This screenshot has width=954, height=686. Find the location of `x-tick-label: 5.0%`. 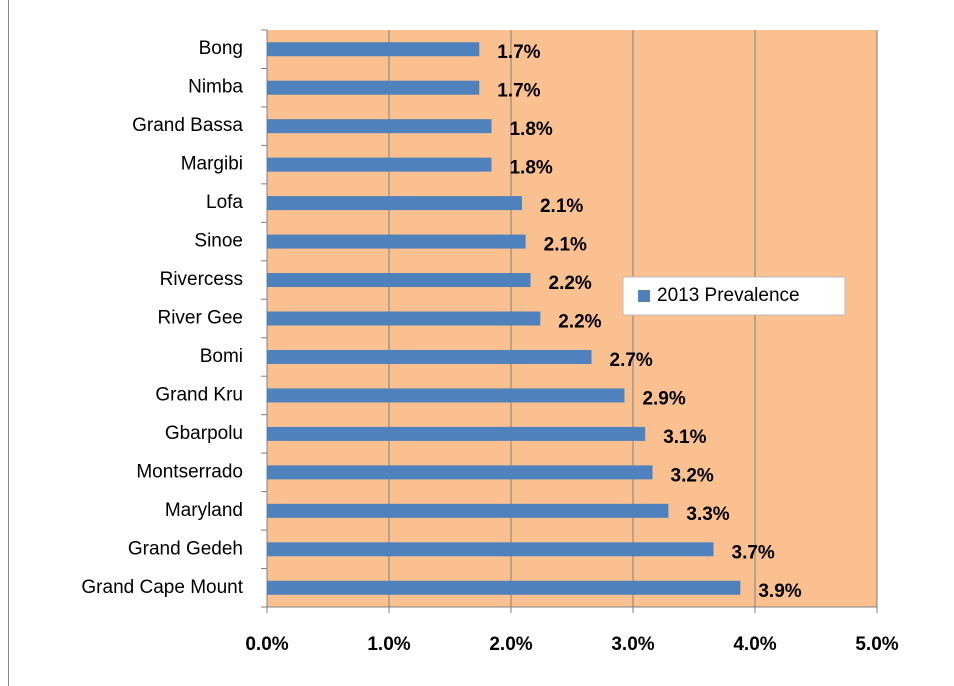

x-tick-label: 5.0% is located at coordinates (876, 644).